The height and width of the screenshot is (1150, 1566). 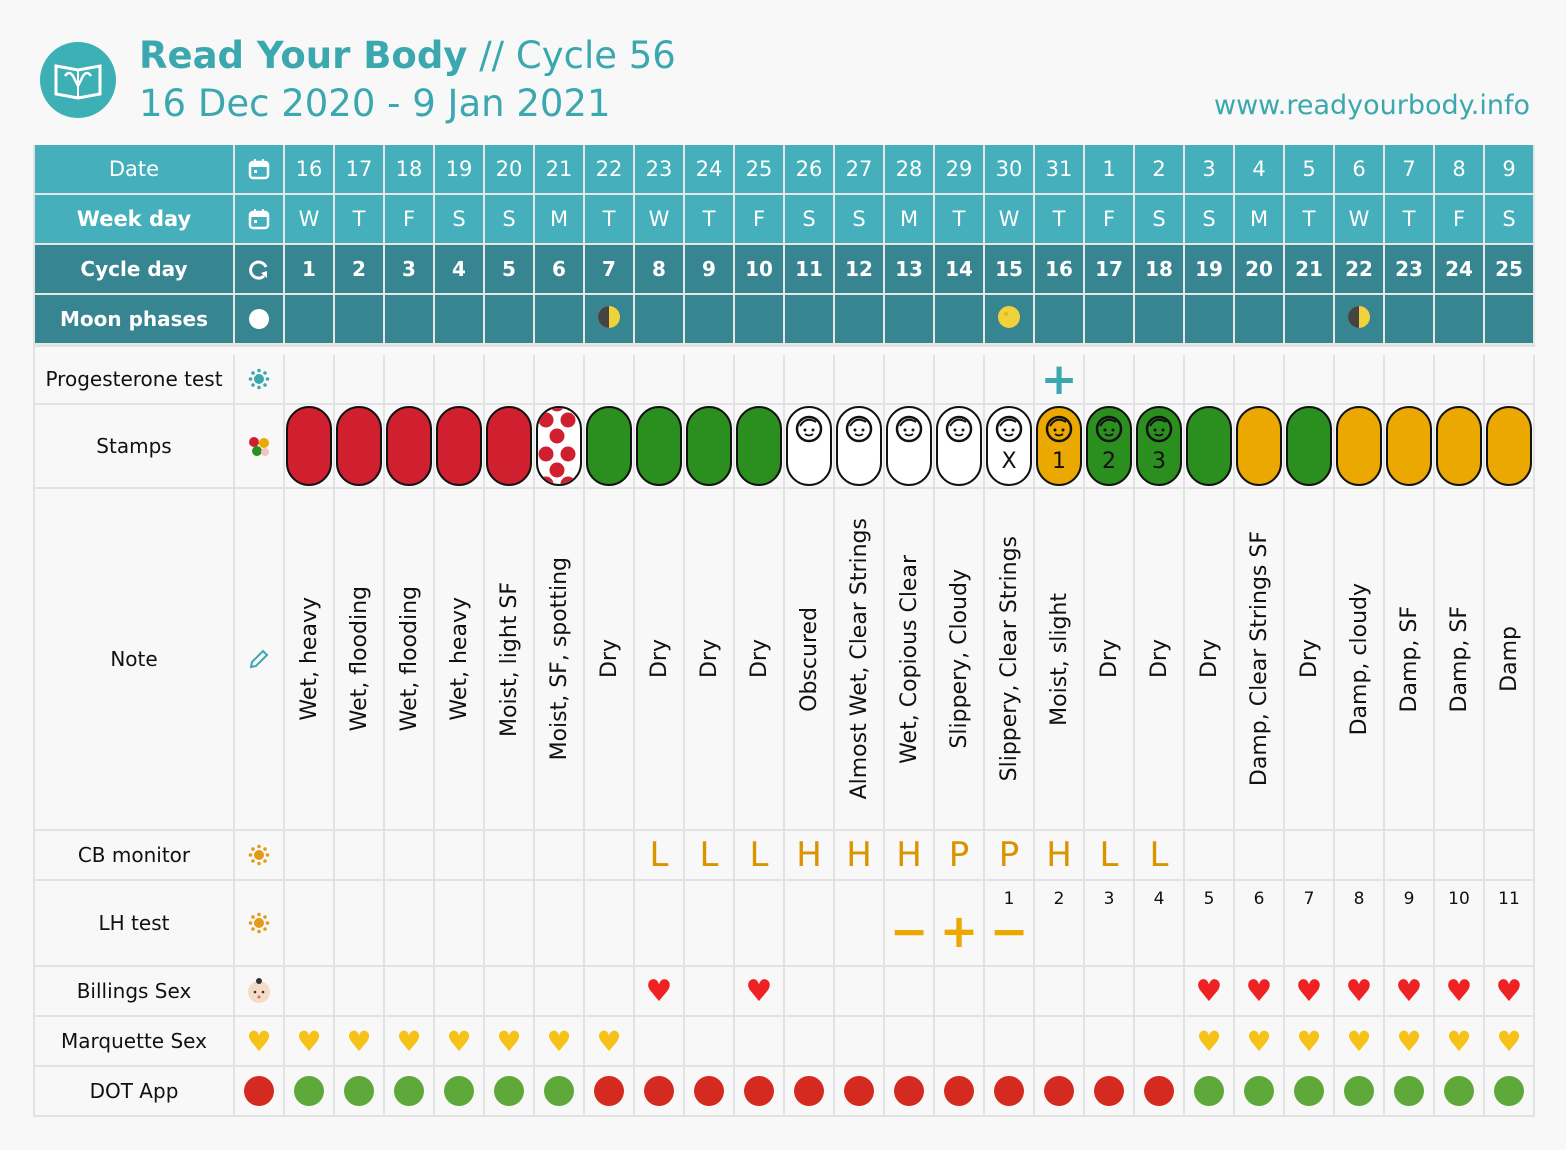 I want to click on weekday-value: T, so click(x=1309, y=219).